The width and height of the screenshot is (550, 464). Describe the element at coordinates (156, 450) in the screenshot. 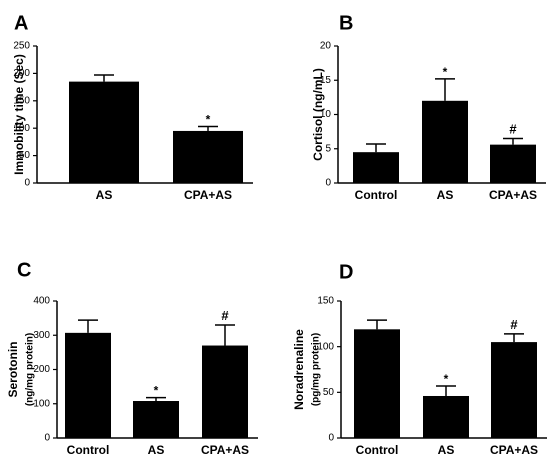

I see `panel-c-category-label: AS` at that location.